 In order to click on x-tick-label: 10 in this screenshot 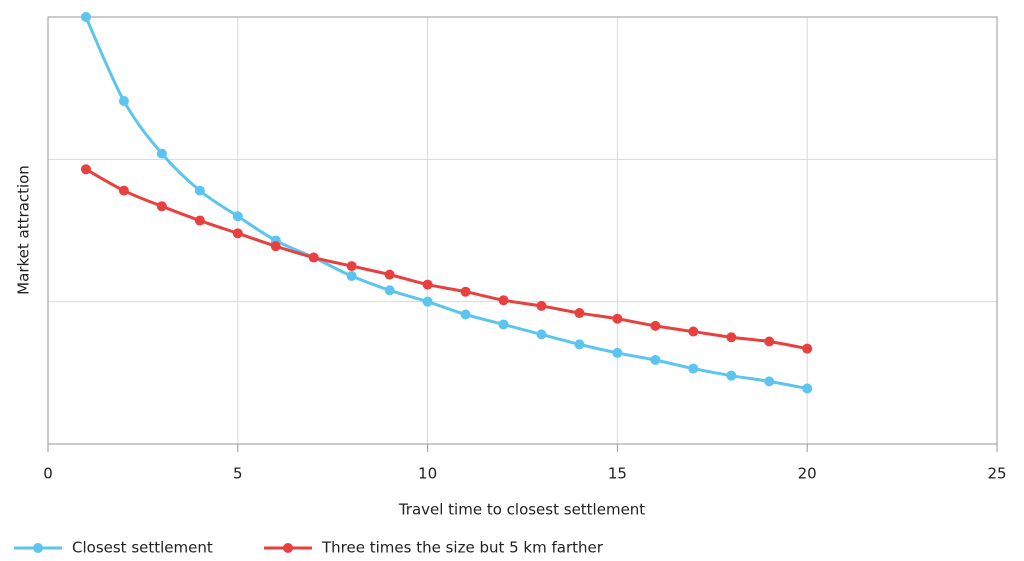, I will do `click(427, 474)`.